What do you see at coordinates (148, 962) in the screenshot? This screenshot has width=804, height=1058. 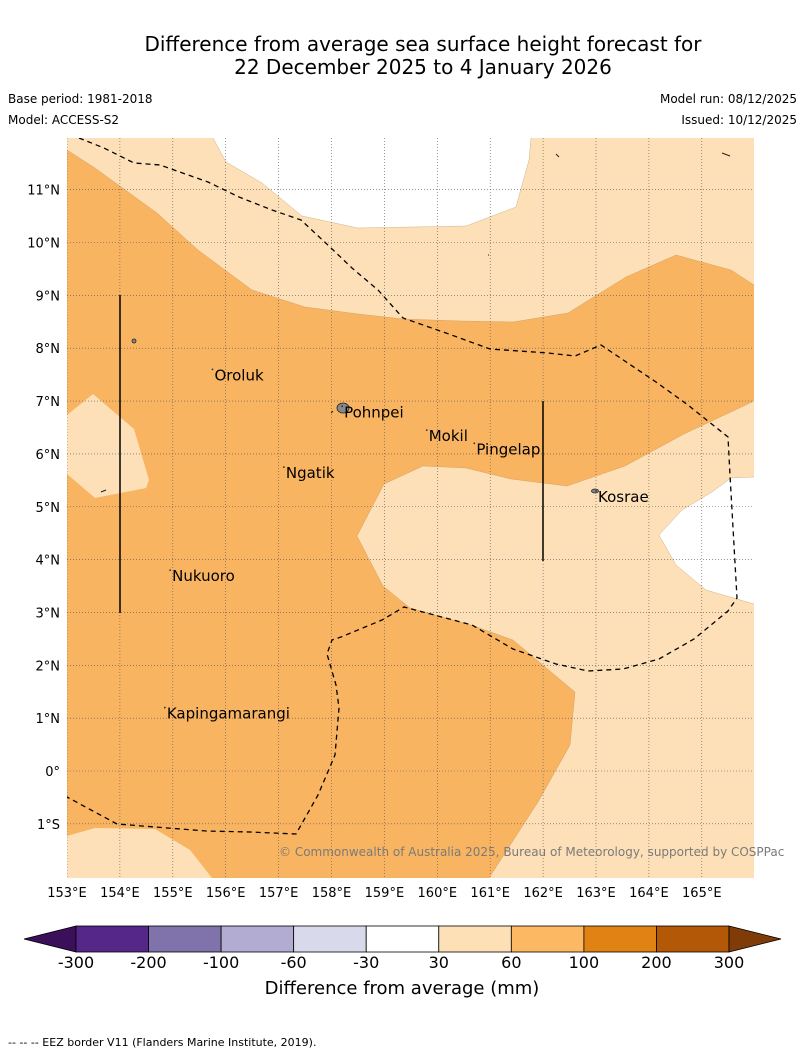 I see `colorbar-tick-label: -200` at bounding box center [148, 962].